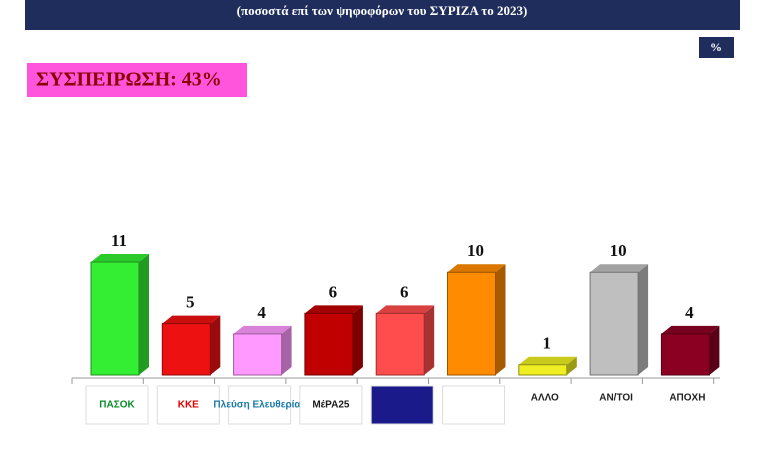 The height and width of the screenshot is (458, 768). I want to click on value-label: 1, so click(547, 343).